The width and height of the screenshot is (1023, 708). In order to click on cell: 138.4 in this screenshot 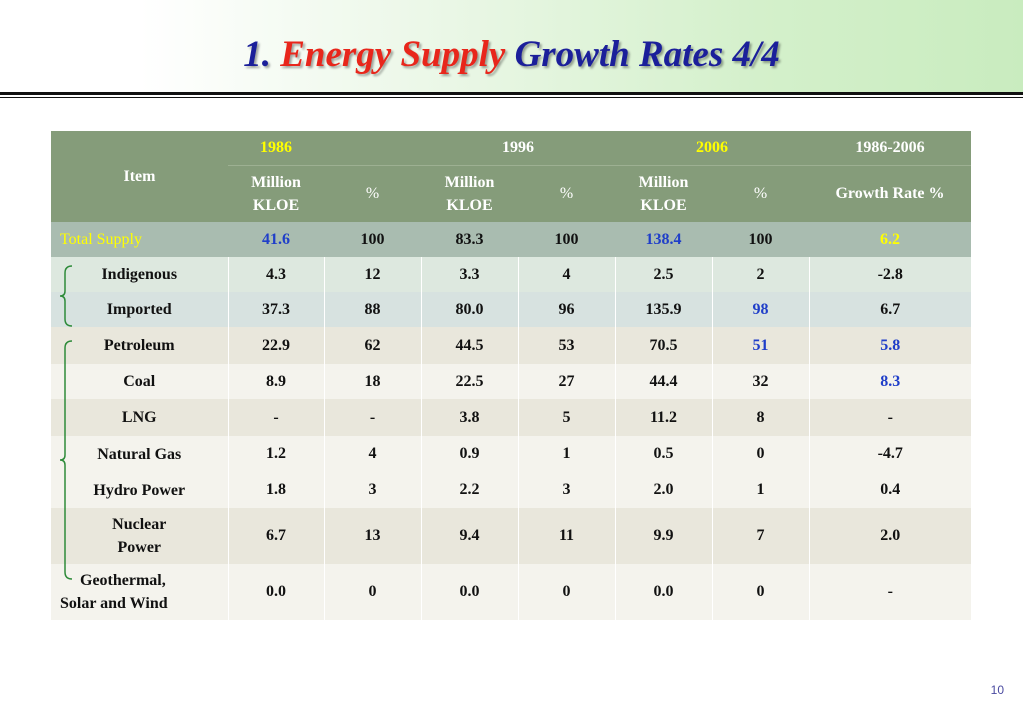, I will do `click(663, 239)`.